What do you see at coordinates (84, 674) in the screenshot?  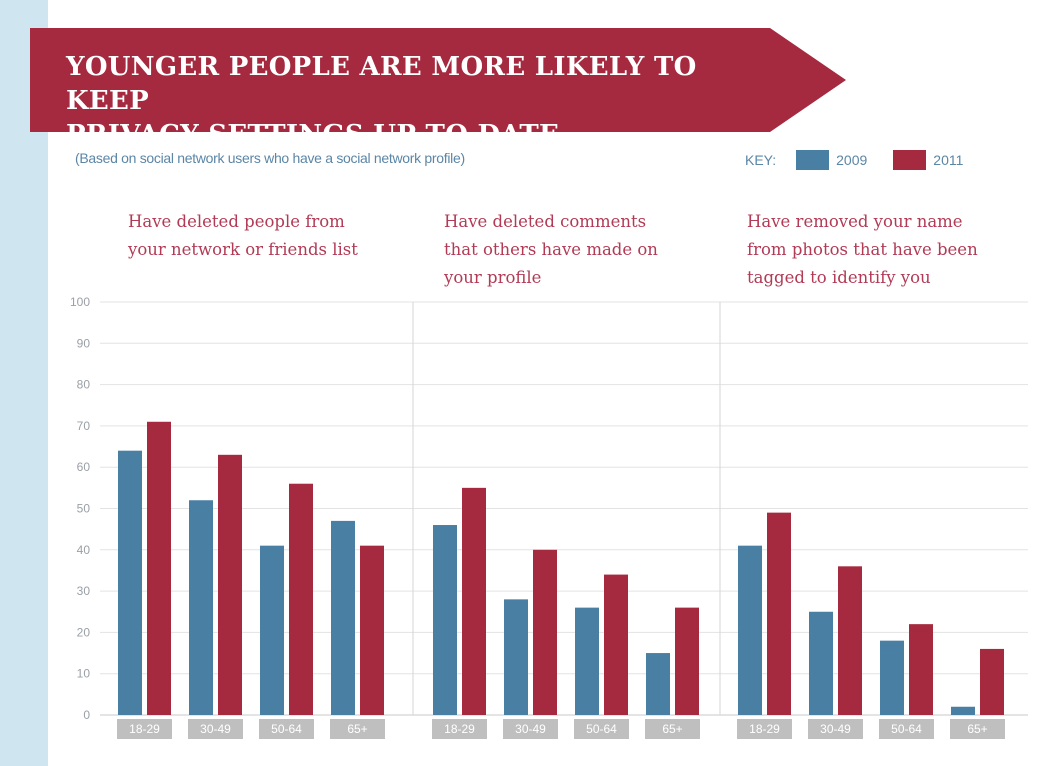 I see `y-tick-label: 10` at bounding box center [84, 674].